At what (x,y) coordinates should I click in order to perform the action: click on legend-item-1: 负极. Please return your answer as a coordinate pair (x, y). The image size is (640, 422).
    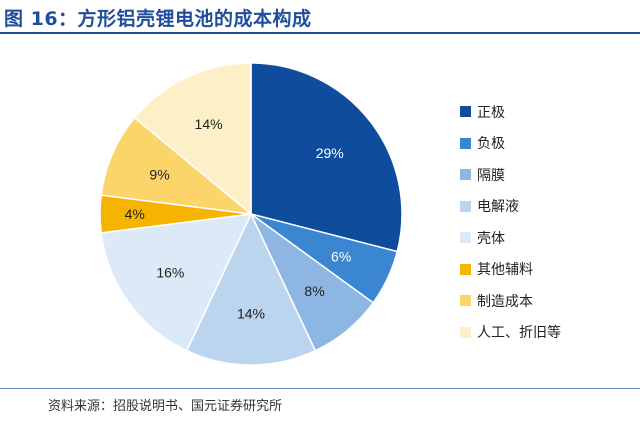
    Looking at the image, I should click on (510, 144).